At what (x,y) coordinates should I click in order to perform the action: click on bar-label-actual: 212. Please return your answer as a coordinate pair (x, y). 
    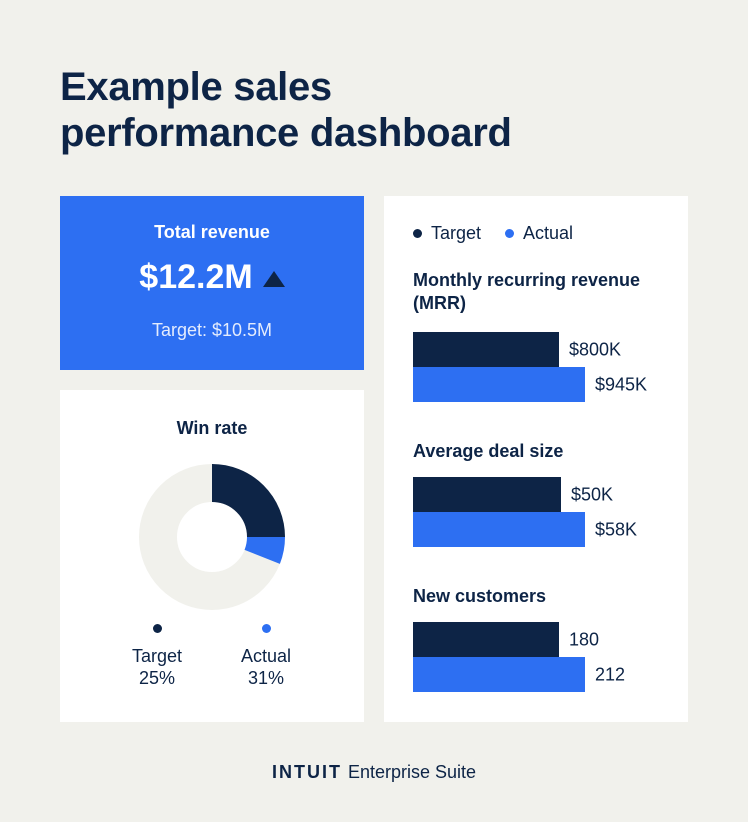
    Looking at the image, I should click on (610, 675).